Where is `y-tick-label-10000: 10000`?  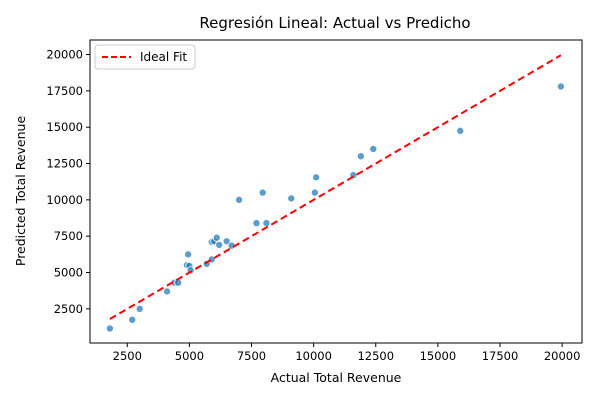
y-tick-label-10000: 10000 is located at coordinates (64, 200).